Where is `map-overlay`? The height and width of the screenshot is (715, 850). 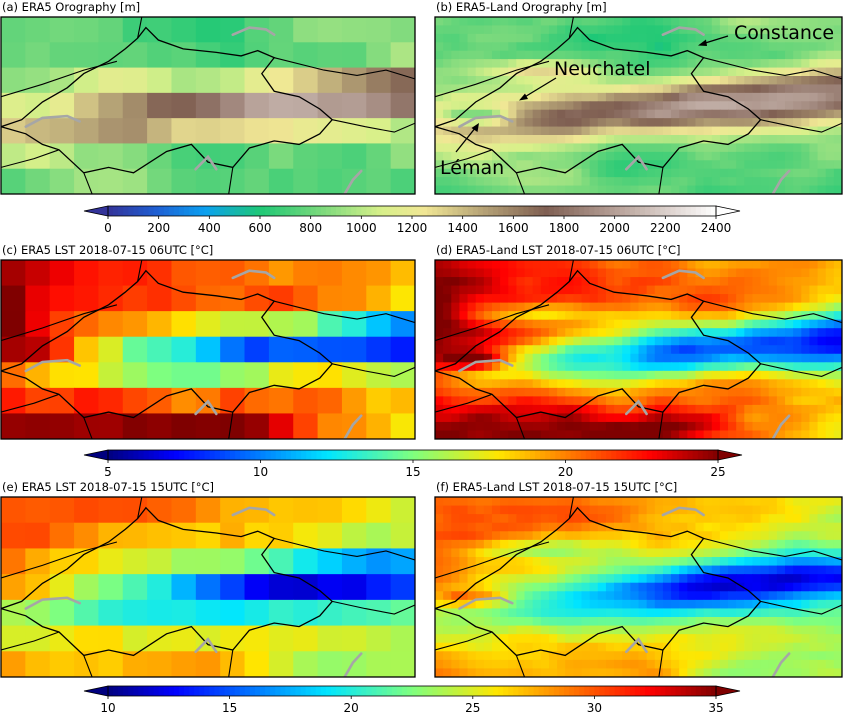 map-overlay is located at coordinates (638, 349).